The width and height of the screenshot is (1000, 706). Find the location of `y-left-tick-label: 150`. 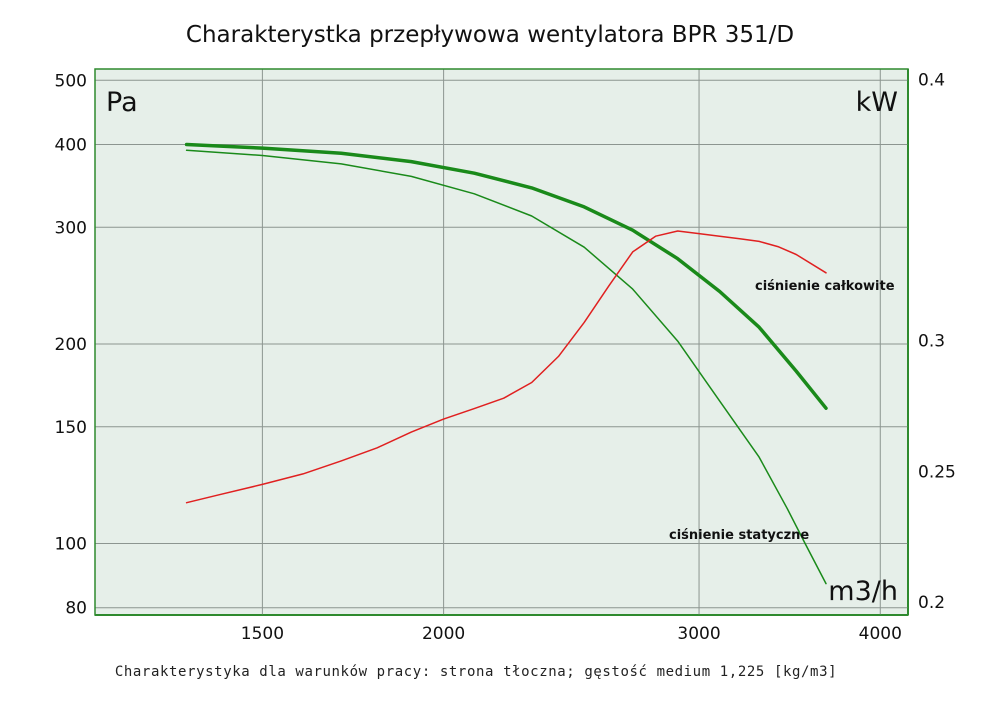

y-left-tick-label: 150 is located at coordinates (71, 428).